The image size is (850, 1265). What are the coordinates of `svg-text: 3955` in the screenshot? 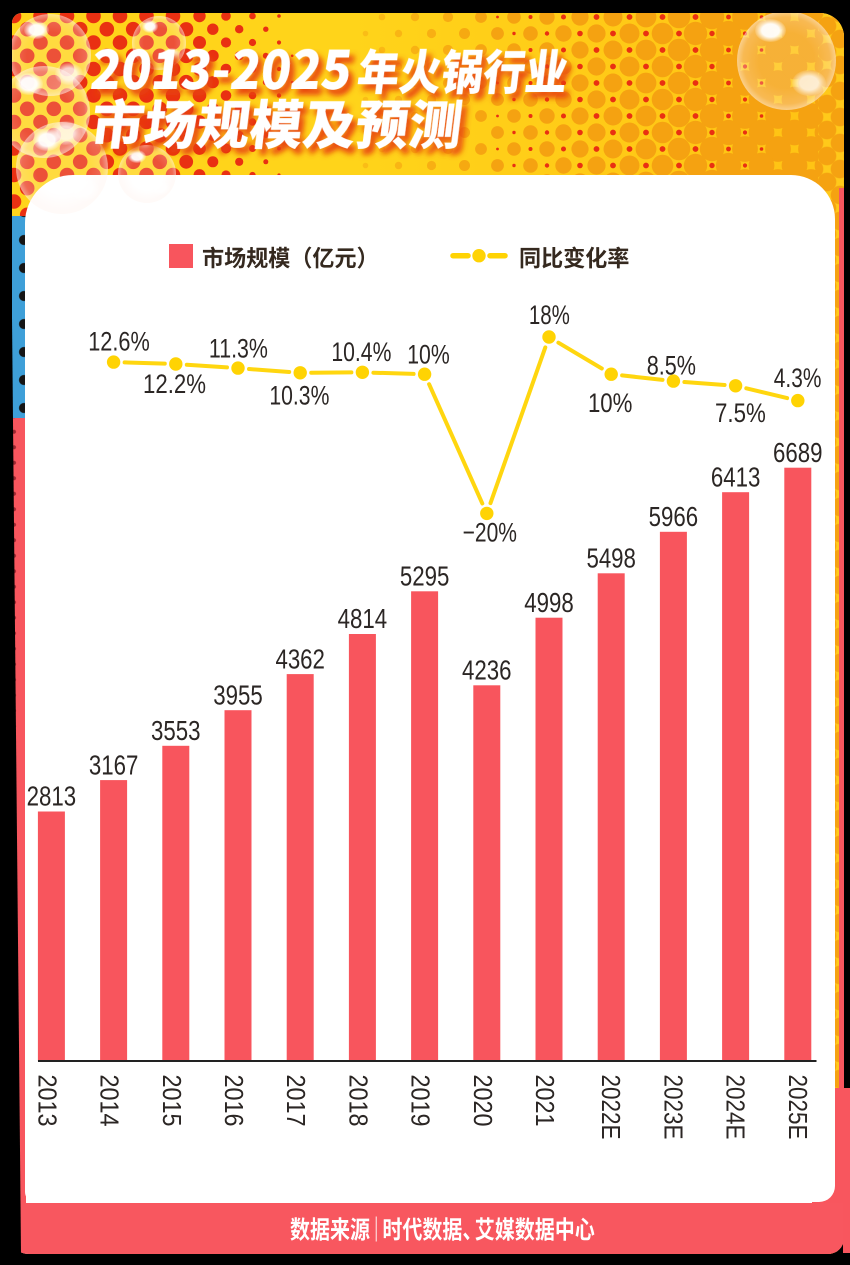 It's located at (238, 694).